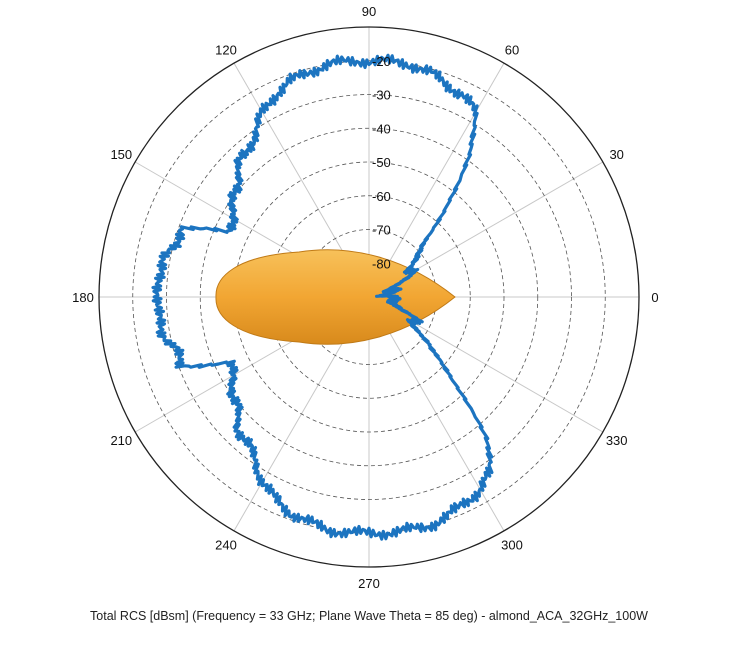 This screenshot has height=646, width=738. Describe the element at coordinates (381, 61) in the screenshot. I see `radial-tick-label--20: -20` at that location.